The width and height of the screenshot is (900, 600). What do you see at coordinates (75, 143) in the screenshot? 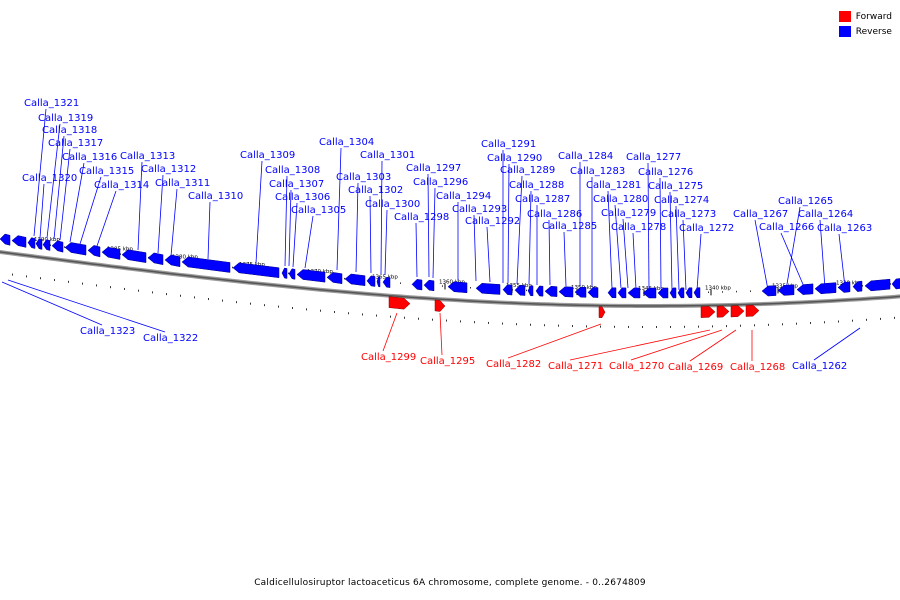
I see `reverse-gene-label: Calla_1317` at bounding box center [75, 143].